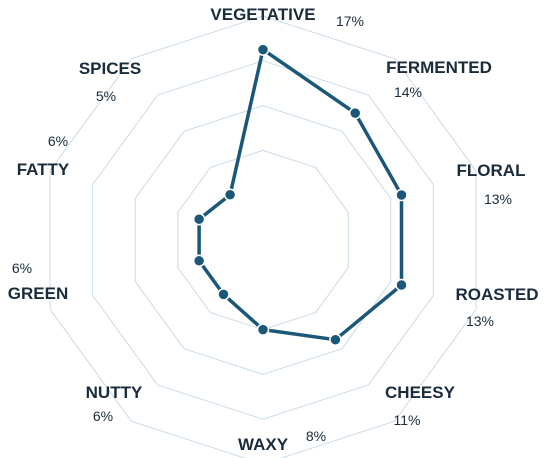 This screenshot has height=458, width=550. I want to click on category-label-spices: SPICES, so click(110, 68).